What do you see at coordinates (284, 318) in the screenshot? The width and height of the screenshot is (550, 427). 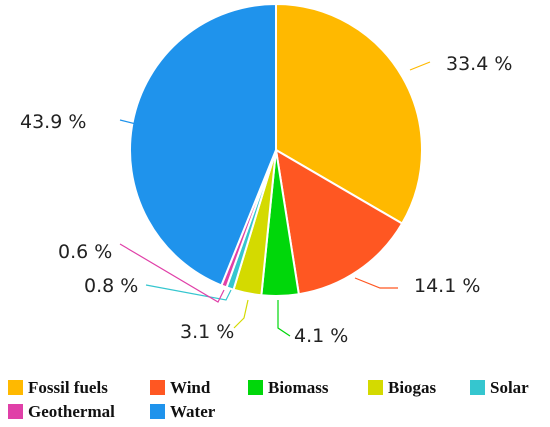 I see `leader-line-biomass` at bounding box center [284, 318].